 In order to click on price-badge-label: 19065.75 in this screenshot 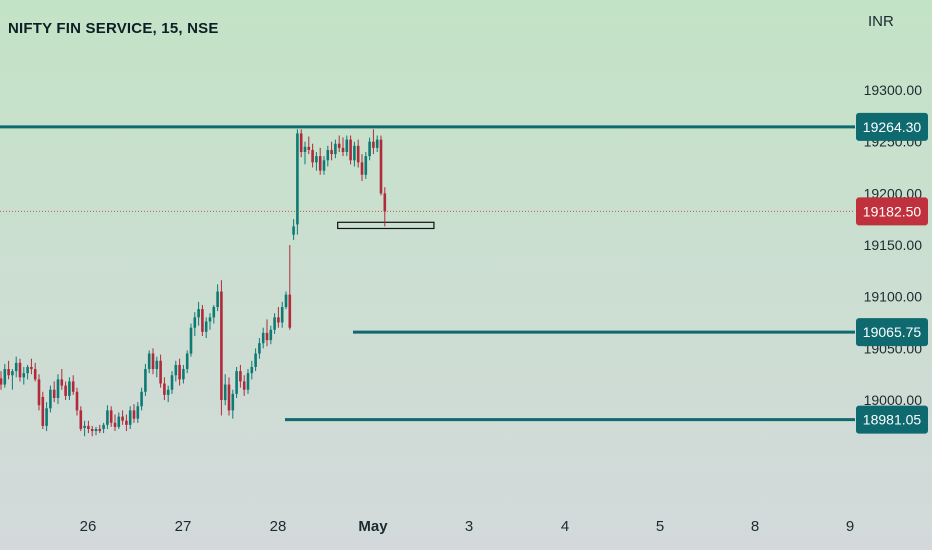, I will do `click(892, 332)`.